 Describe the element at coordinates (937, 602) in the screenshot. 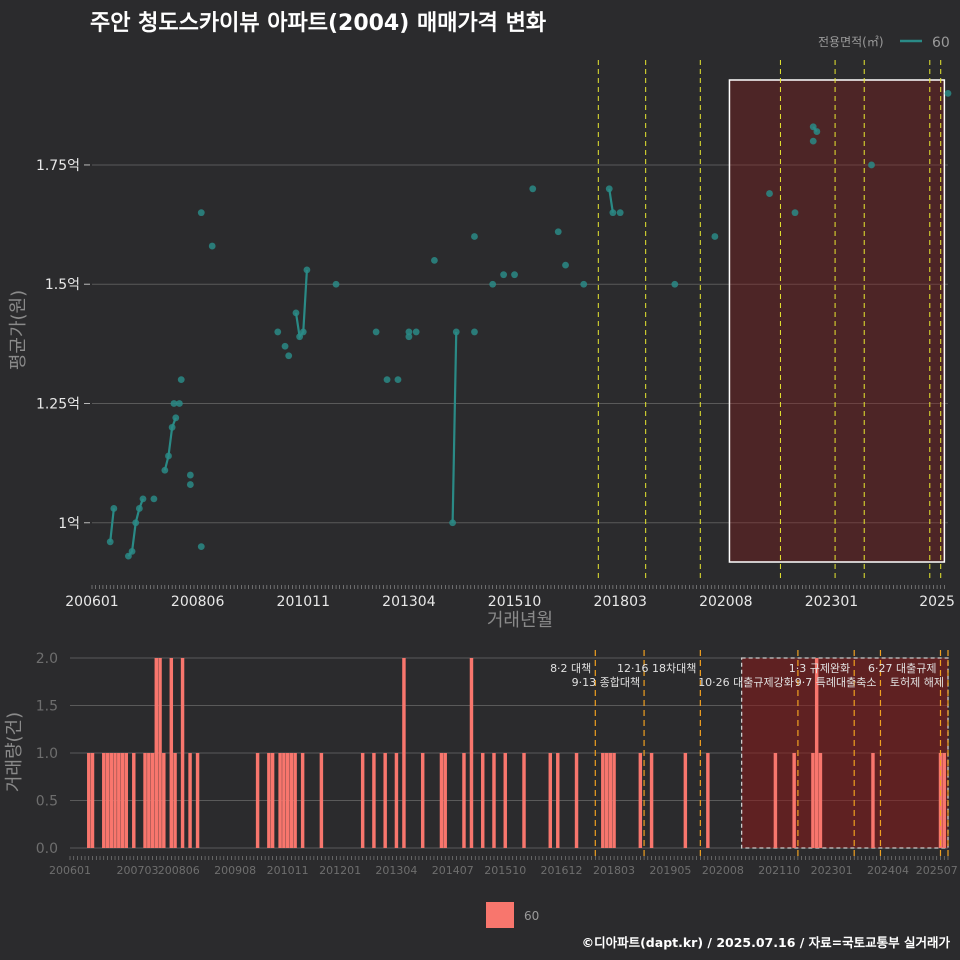

I see `top-x-tick-label: 2025` at that location.